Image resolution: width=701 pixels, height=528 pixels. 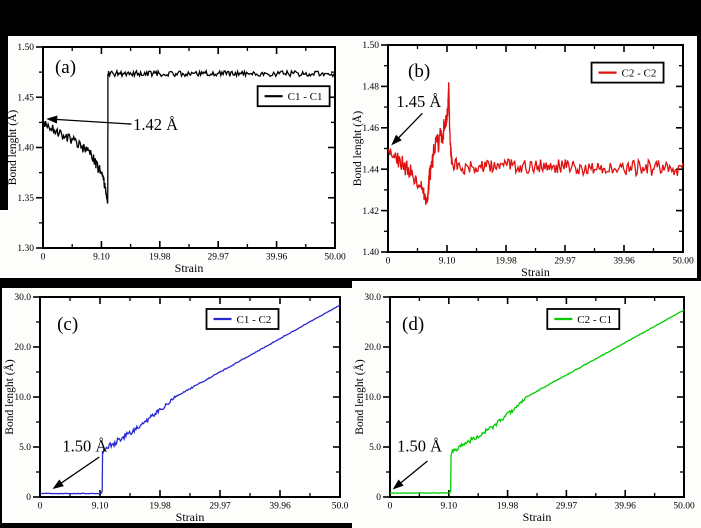 What do you see at coordinates (67, 324) in the screenshot?
I see `panel-letter: (c)` at bounding box center [67, 324].